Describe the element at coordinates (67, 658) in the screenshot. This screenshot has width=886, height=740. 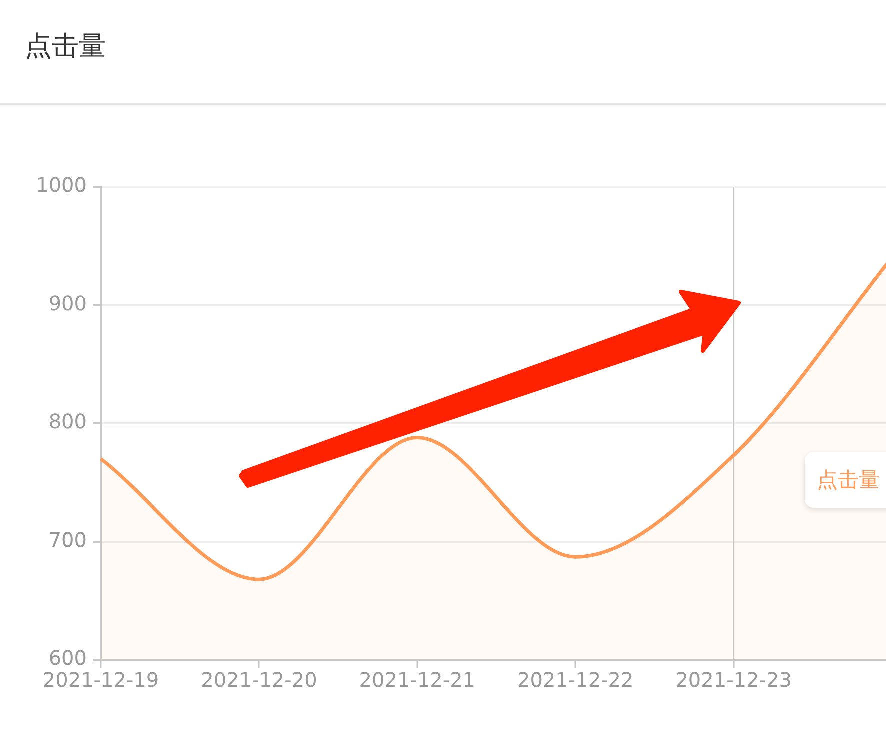
I see `y-tick-label: 600` at that location.